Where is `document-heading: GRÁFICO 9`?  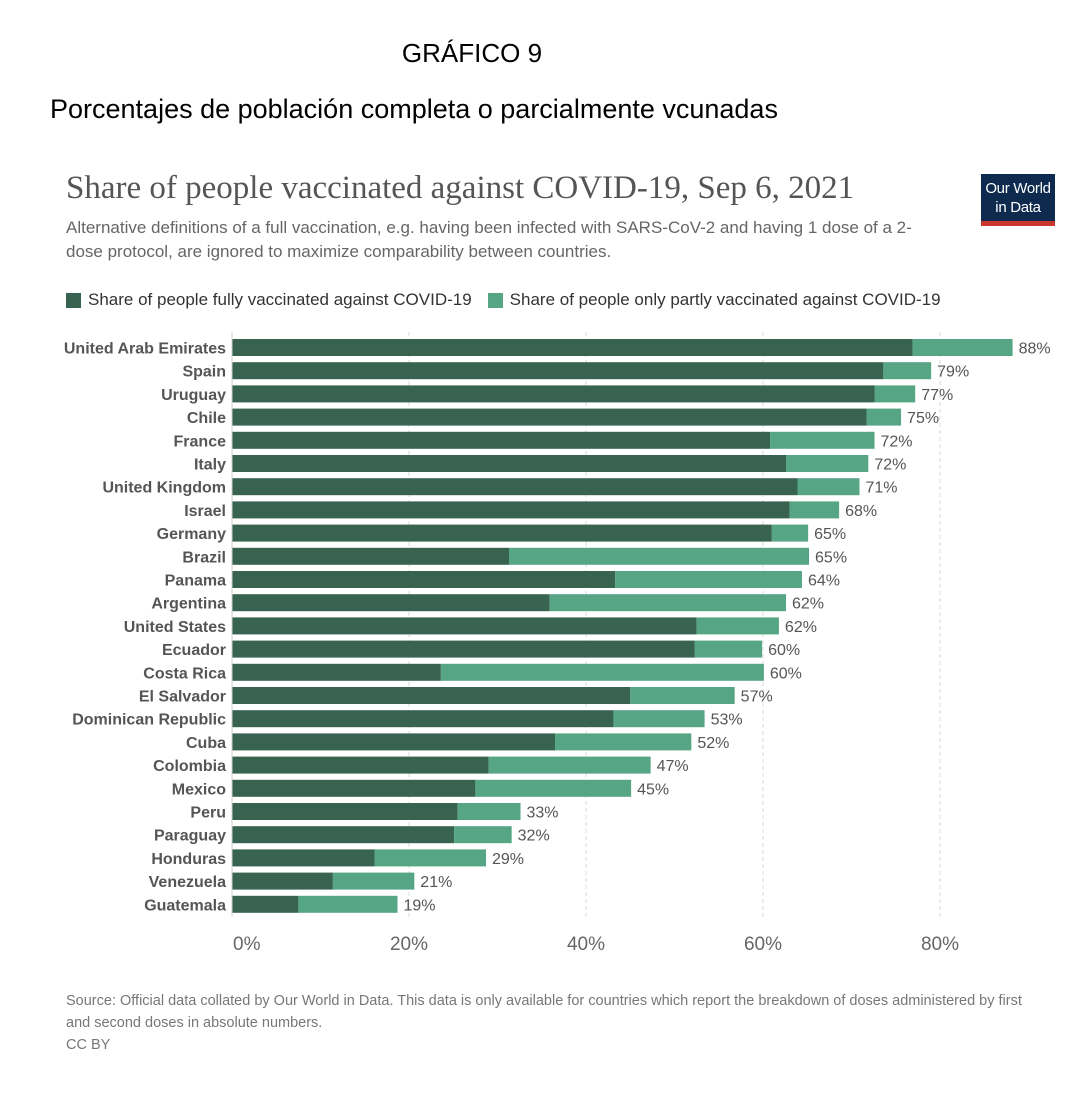
document-heading: GRÁFICO 9 is located at coordinates (472, 53).